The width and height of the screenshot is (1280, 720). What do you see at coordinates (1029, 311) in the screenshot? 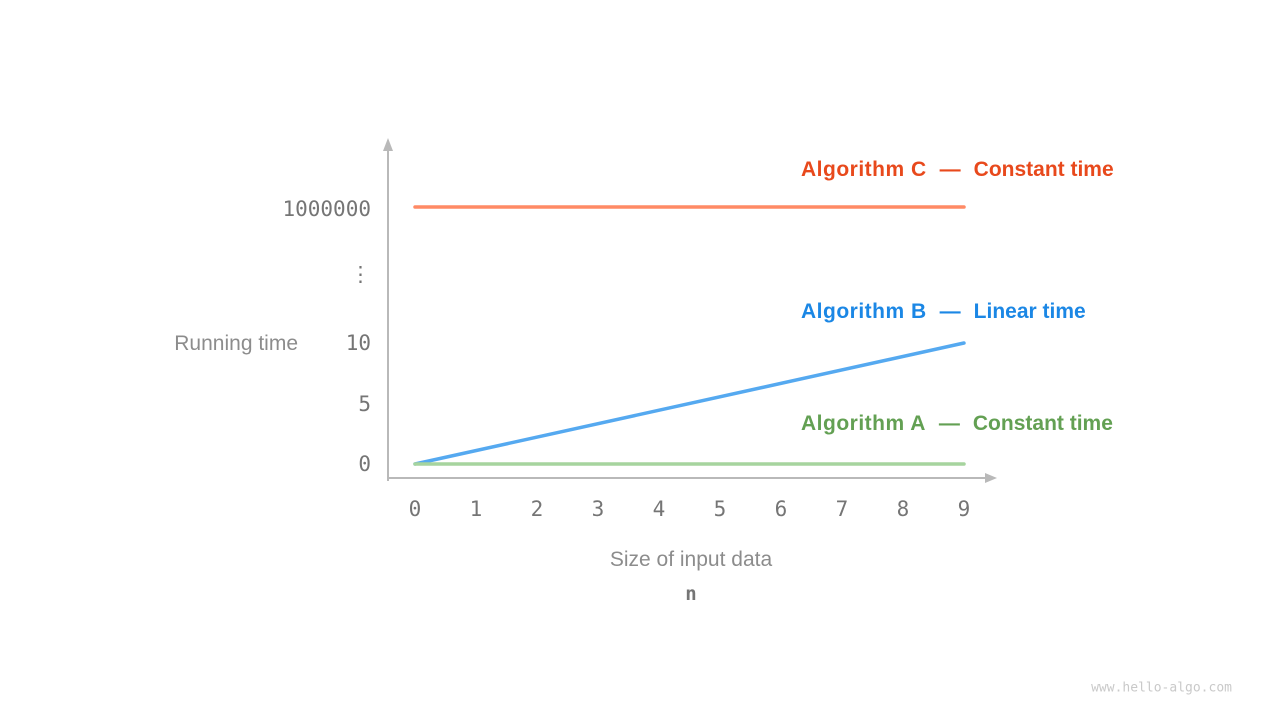
I see `series-descriptor: Linear time` at bounding box center [1029, 311].